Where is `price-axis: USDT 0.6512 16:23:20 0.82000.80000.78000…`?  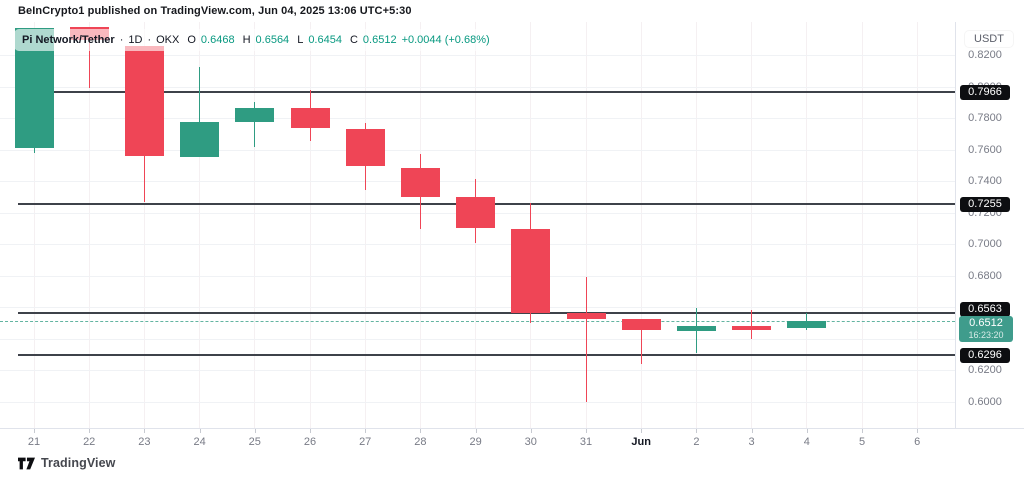
price-axis: USDT 0.6512 16:23:20 0.82000.80000.78000… is located at coordinates (989, 225).